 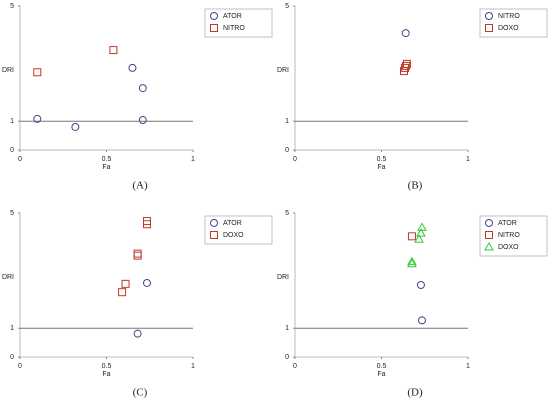 I want to click on legend-box, so click(x=513, y=236).